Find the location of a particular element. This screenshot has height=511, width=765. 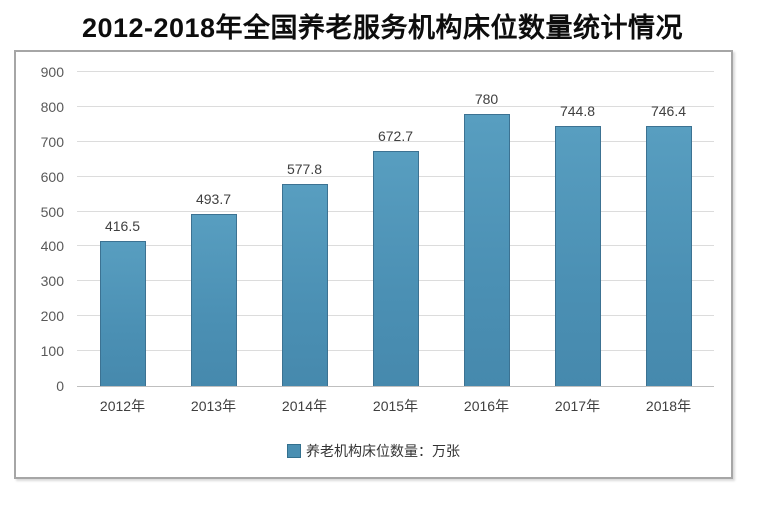

bar-column: 746.4 is located at coordinates (668, 229).